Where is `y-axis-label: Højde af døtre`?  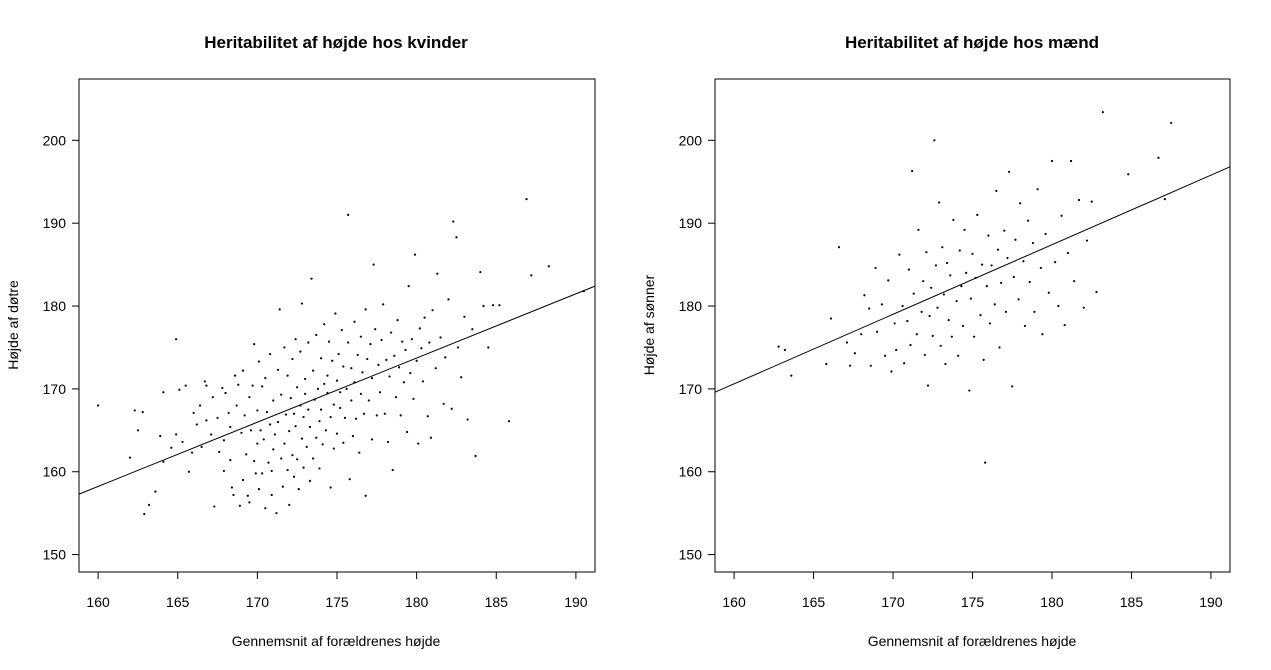 y-axis-label: Højde af døtre is located at coordinates (13, 325).